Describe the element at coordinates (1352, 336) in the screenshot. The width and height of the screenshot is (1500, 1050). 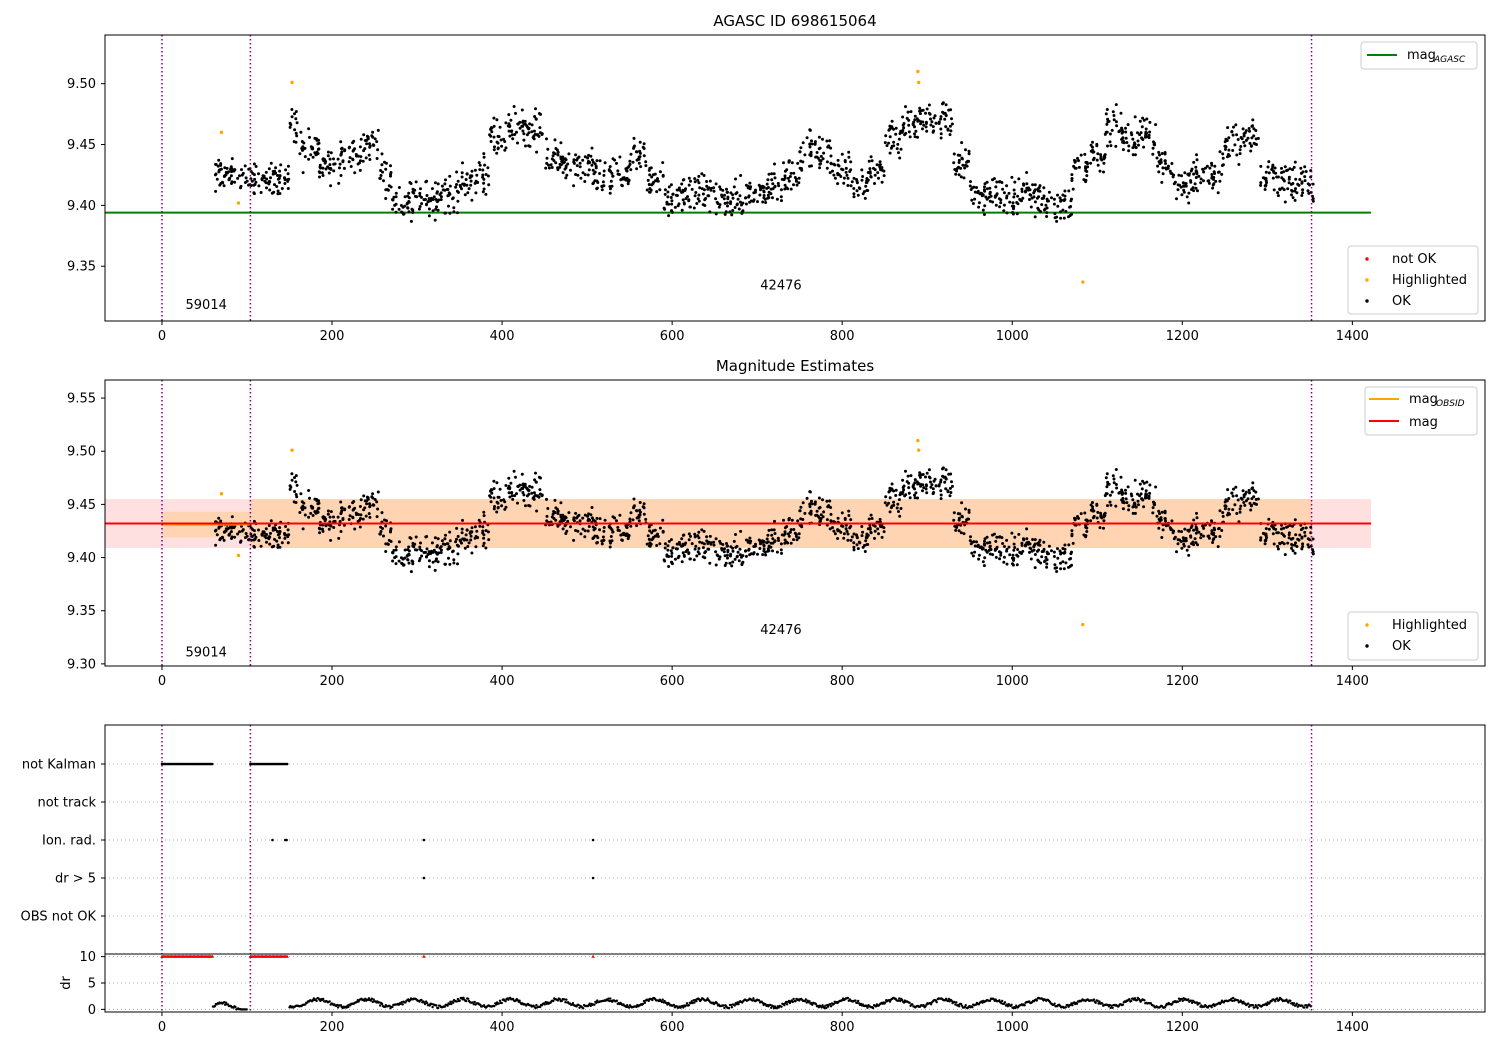
I see `x-tick-label: 1400` at that location.